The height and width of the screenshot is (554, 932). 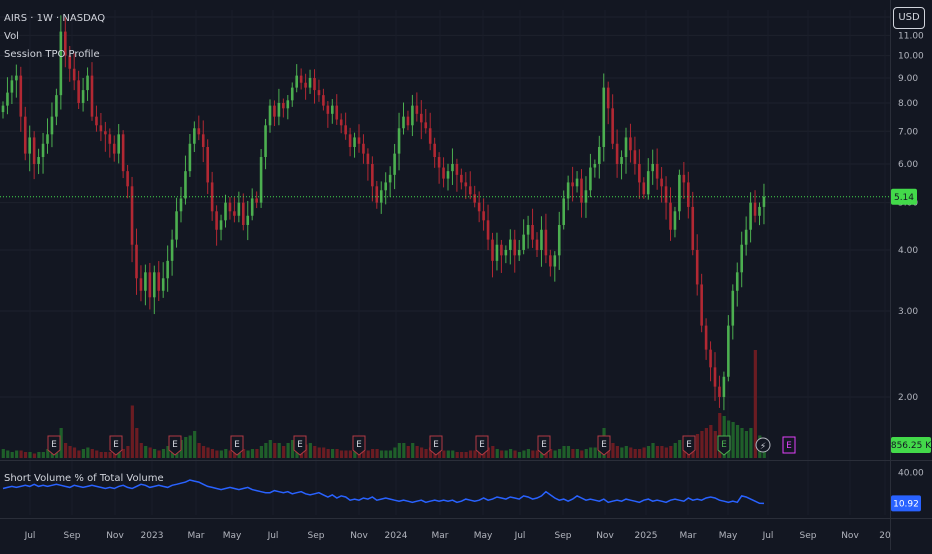 I want to click on upcoming-earnings-label: E, so click(x=789, y=446).